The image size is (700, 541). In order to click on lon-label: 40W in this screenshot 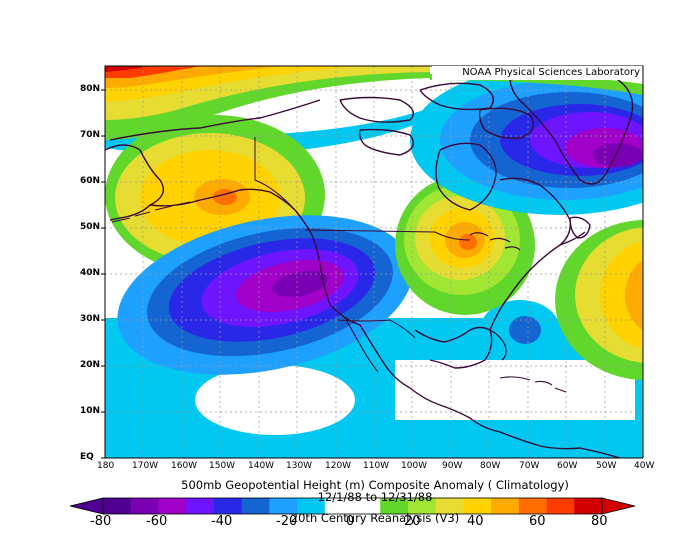, I will do `click(644, 466)`.